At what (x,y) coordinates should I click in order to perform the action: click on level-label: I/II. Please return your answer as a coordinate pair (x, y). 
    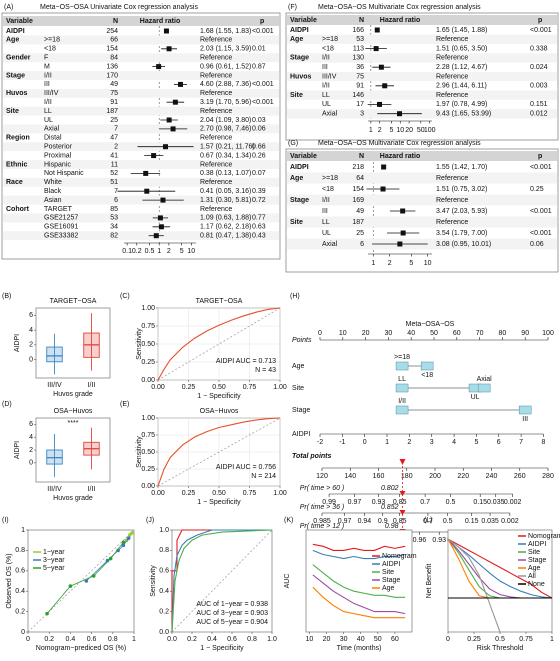
    Looking at the image, I should click on (48, 75).